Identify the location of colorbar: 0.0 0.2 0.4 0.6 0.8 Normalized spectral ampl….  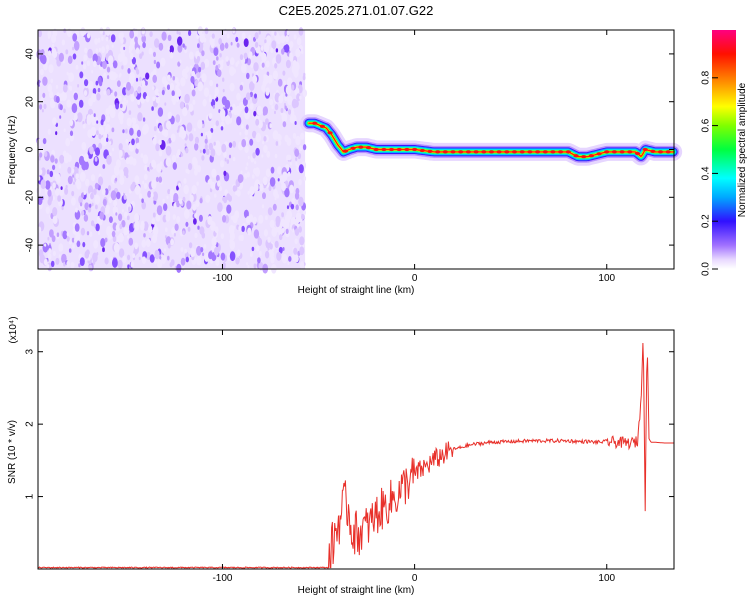
(724, 153).